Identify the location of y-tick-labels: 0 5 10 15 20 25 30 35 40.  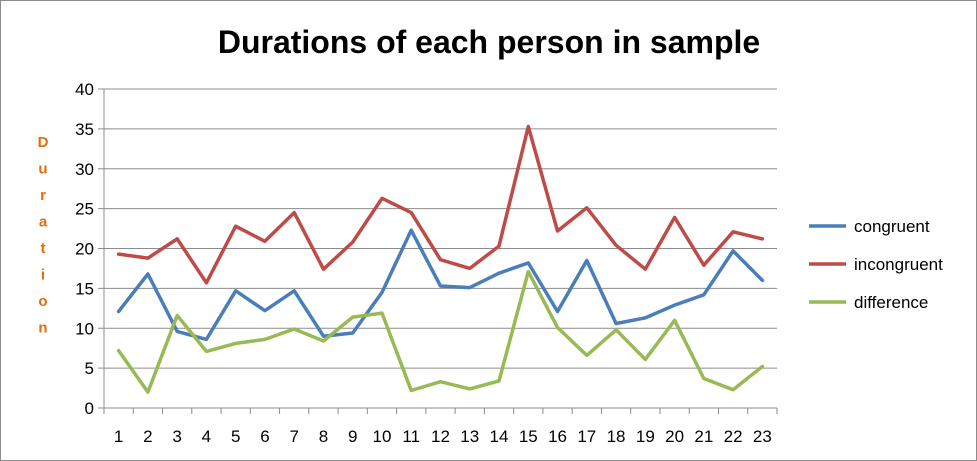
(84, 249).